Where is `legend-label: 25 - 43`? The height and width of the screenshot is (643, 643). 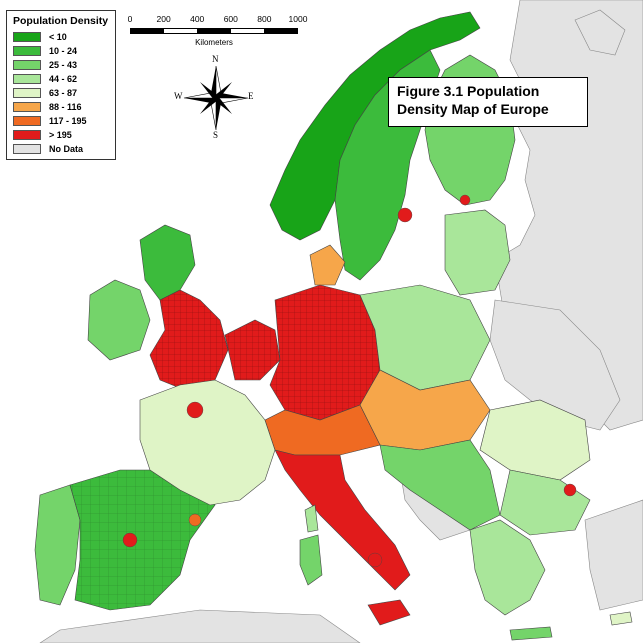
legend-label: 25 - 43 is located at coordinates (63, 65).